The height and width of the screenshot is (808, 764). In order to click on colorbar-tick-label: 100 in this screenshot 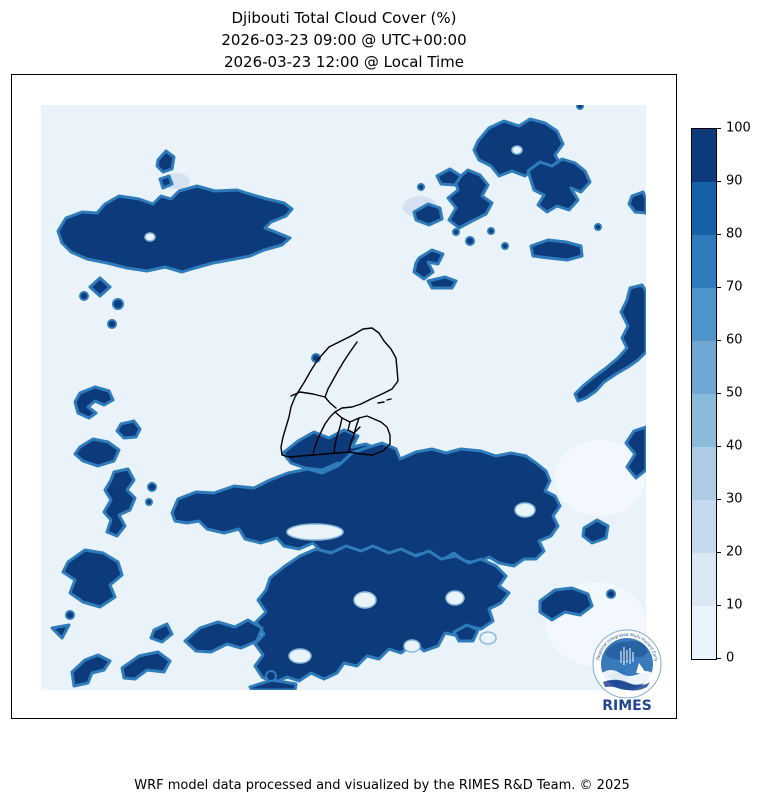, I will do `click(738, 128)`.